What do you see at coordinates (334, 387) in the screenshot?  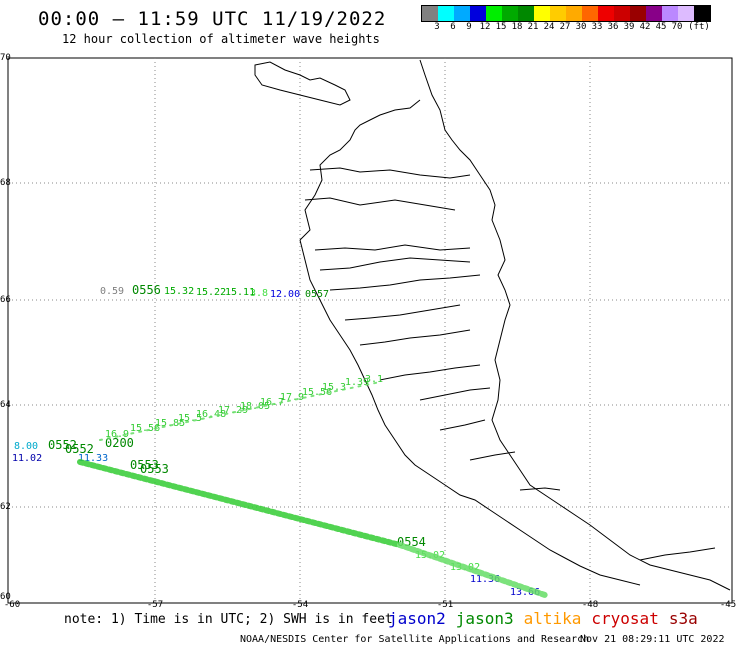 I see `track2-label: 15.3` at bounding box center [334, 387].